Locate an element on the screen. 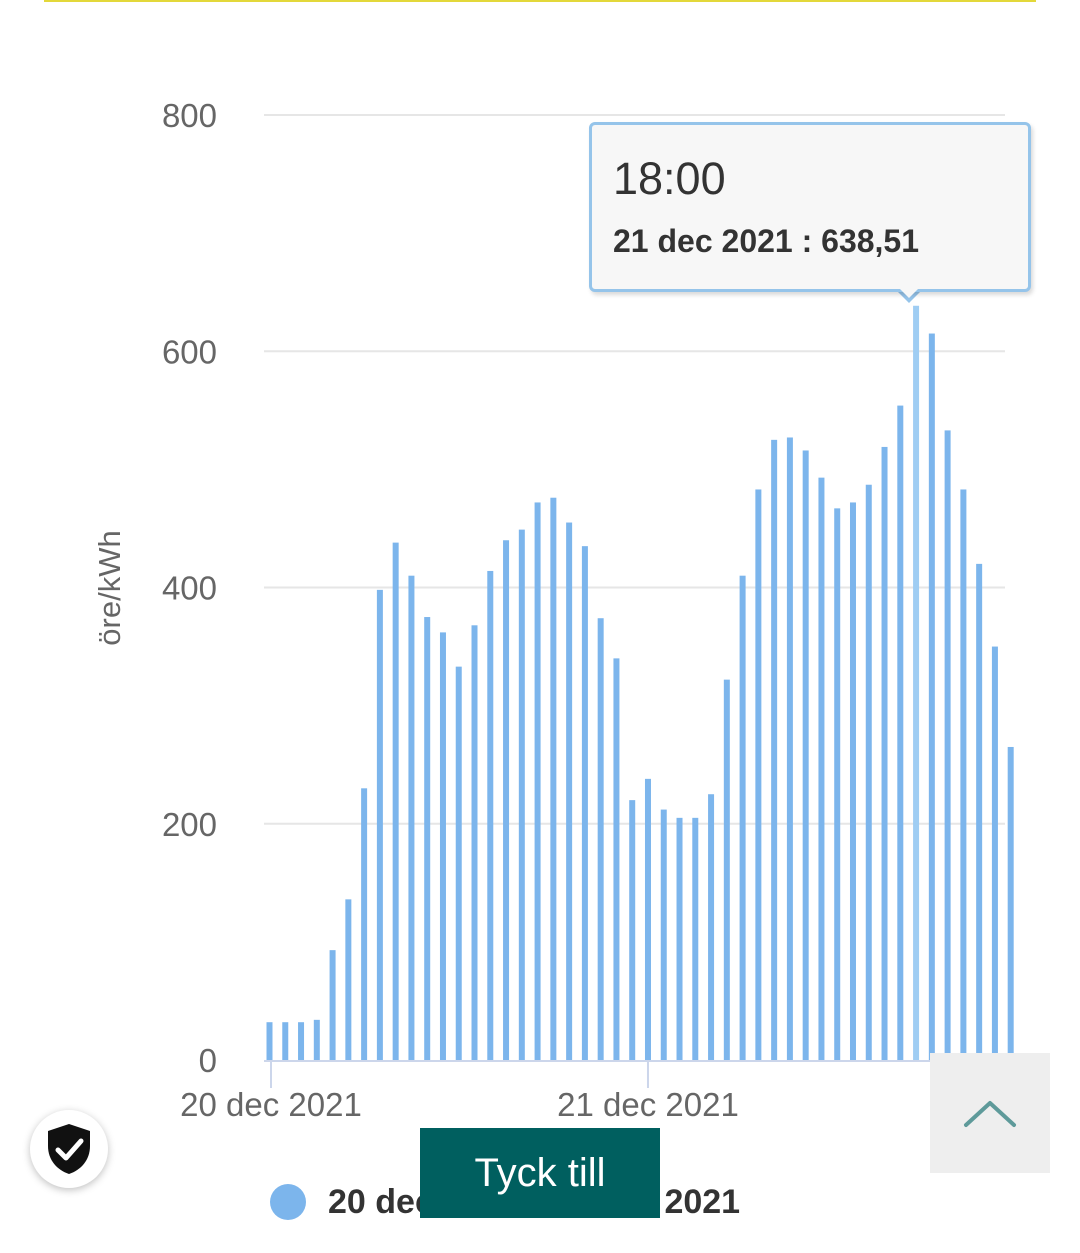 The width and height of the screenshot is (1080, 1253). y-tick-label: 600 is located at coordinates (189, 351).